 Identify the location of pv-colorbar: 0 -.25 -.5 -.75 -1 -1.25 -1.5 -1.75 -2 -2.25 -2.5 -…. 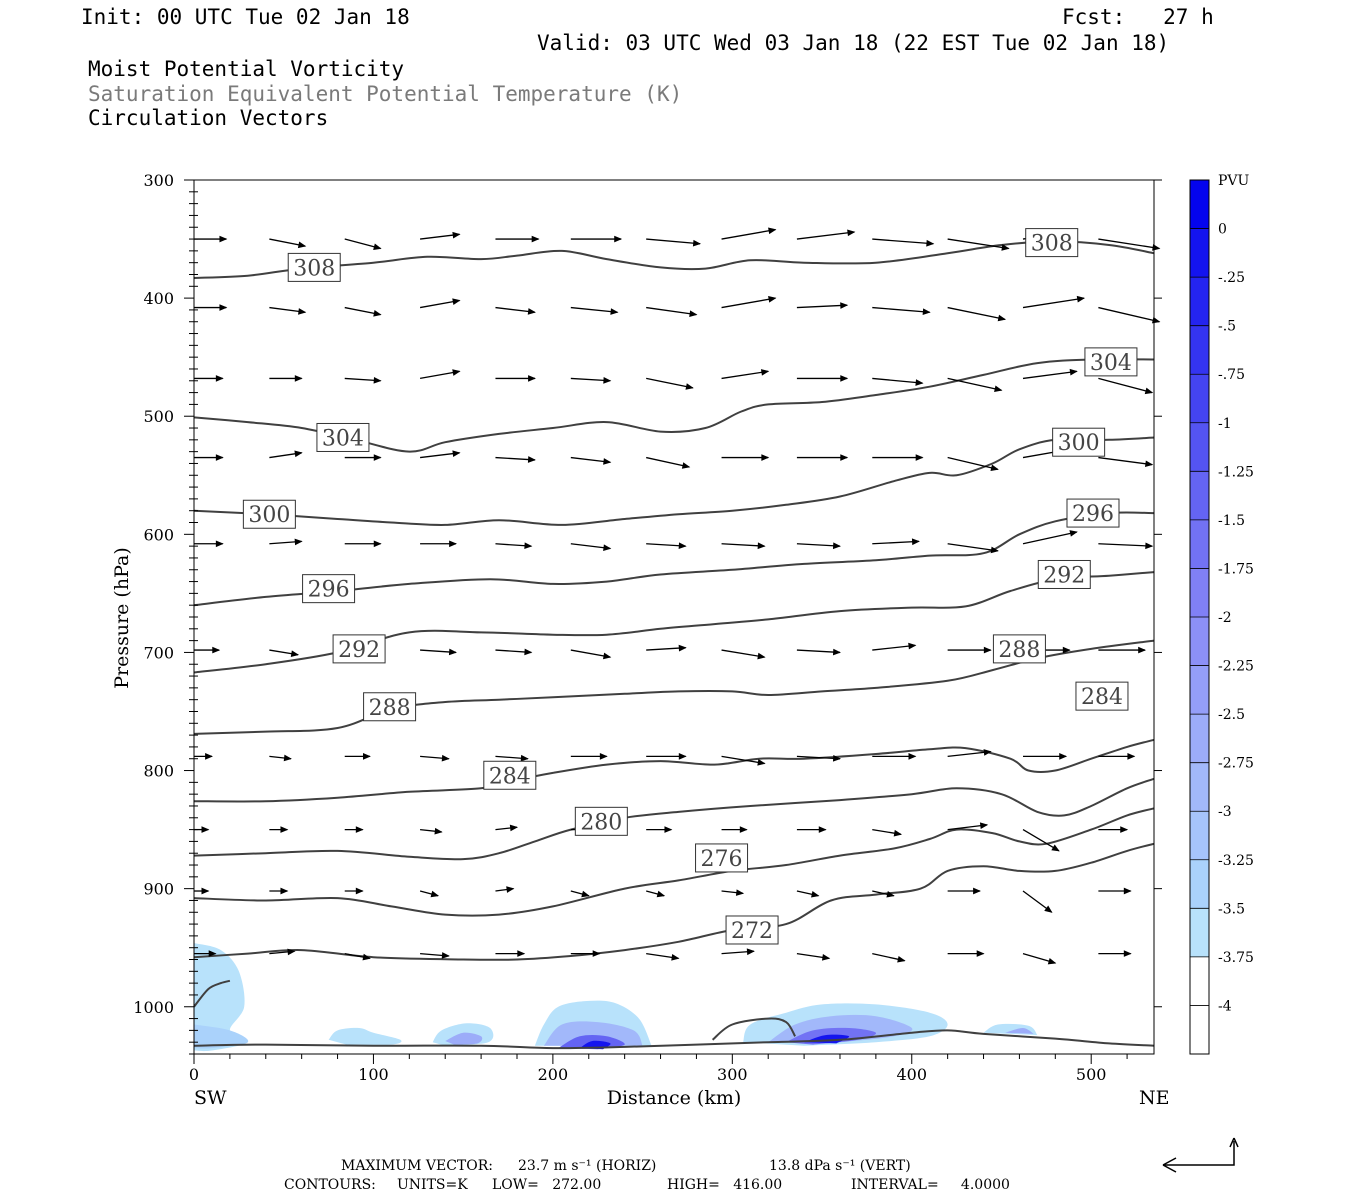
(1221, 617).